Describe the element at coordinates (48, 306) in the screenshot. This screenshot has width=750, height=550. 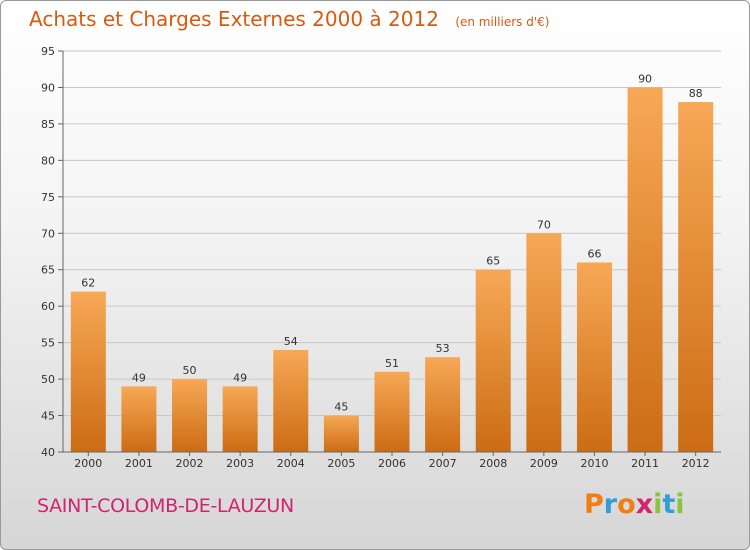
I see `y-tick-label: 60` at that location.